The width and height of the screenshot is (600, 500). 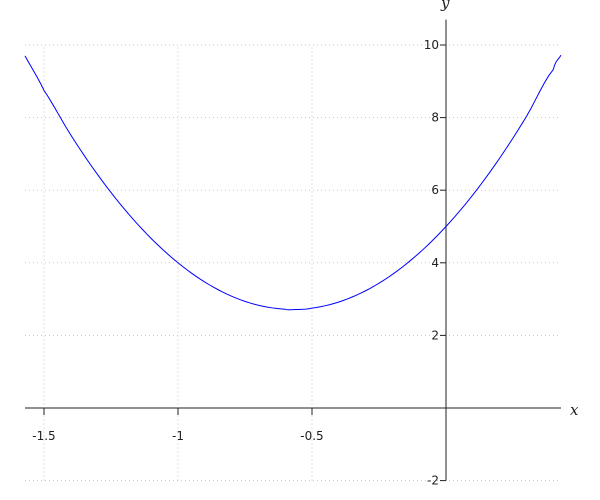 What do you see at coordinates (431, 45) in the screenshot?
I see `y-tick-label: 10` at bounding box center [431, 45].